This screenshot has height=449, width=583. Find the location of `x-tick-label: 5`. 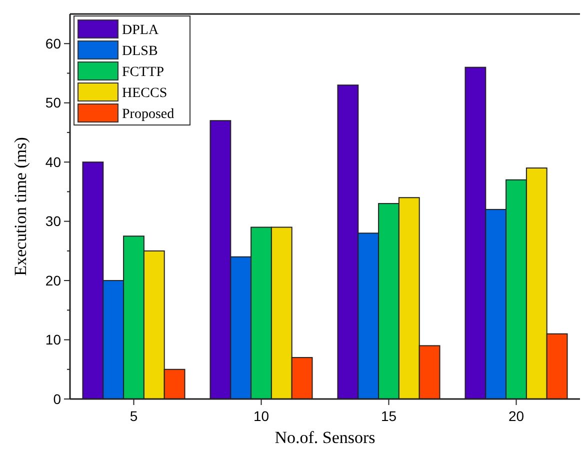

x-tick-label: 5 is located at coordinates (134, 416).